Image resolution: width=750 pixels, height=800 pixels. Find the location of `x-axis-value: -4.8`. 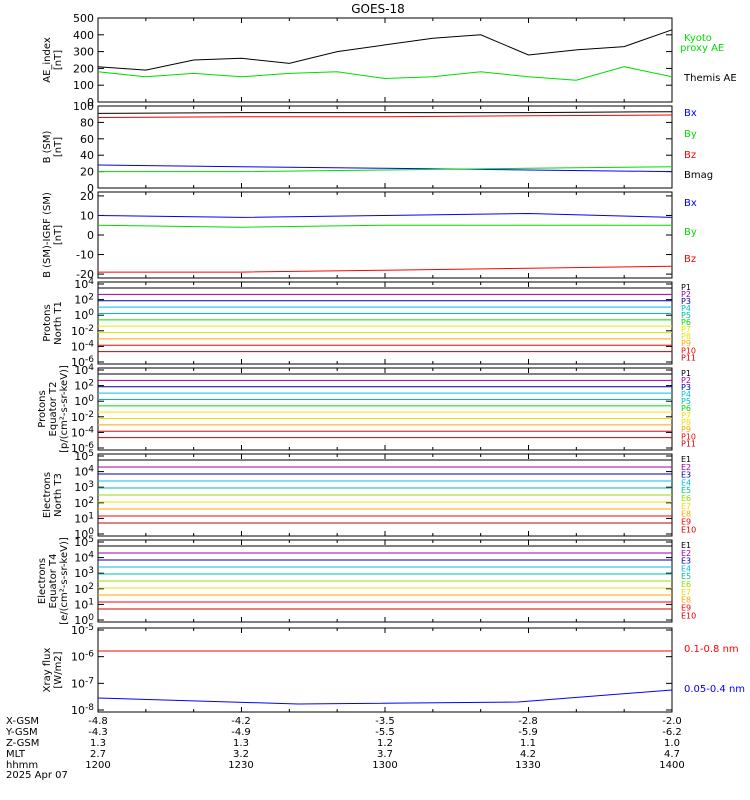

x-axis-value: -4.8 is located at coordinates (98, 721).